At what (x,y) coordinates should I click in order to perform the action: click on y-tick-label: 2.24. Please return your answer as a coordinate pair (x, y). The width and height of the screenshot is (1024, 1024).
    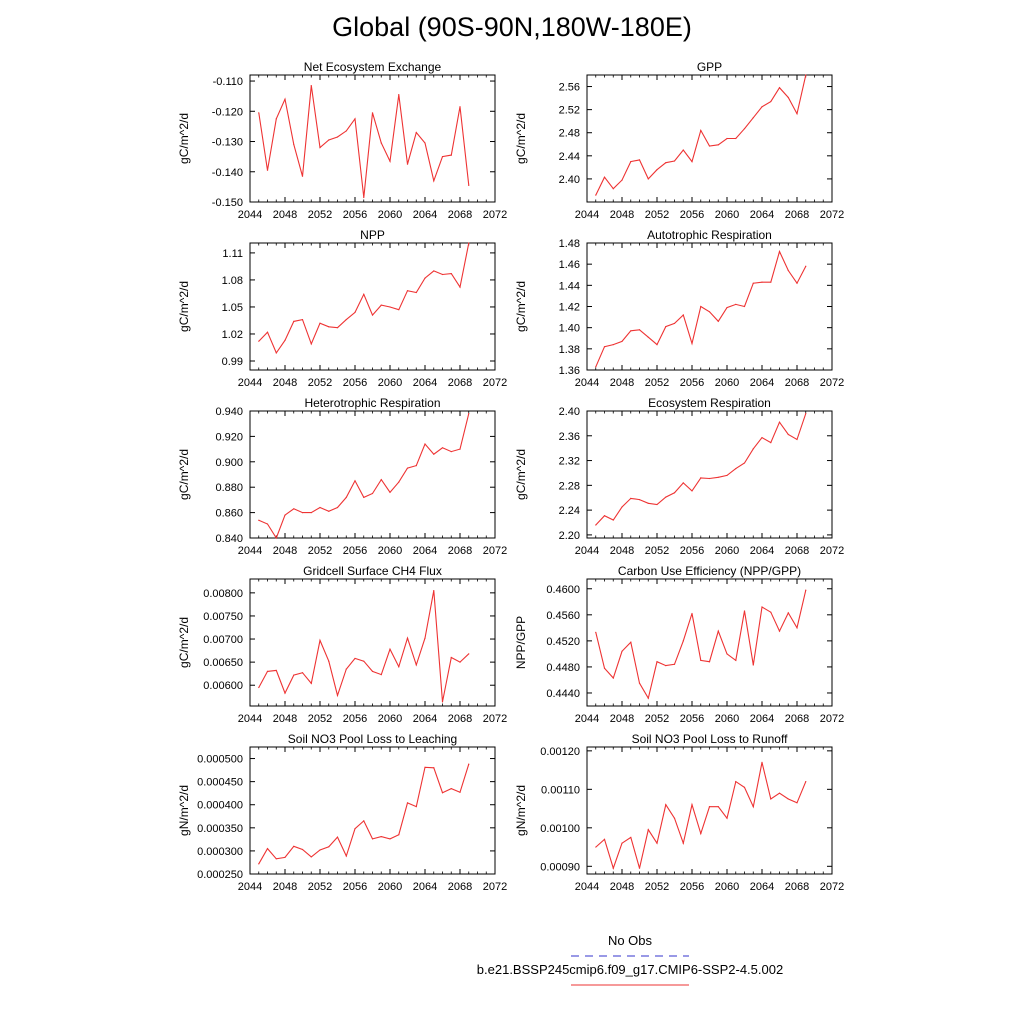
    Looking at the image, I should click on (569, 511).